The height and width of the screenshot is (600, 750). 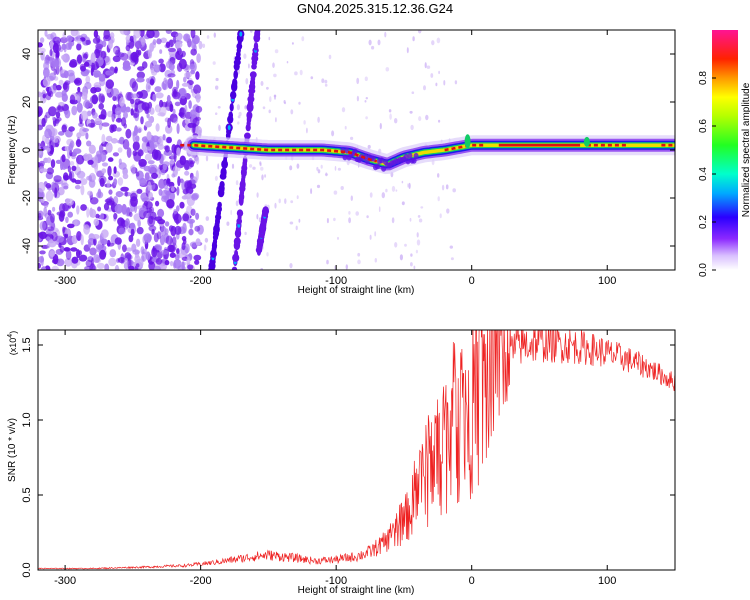 What do you see at coordinates (336, 281) in the screenshot?
I see `x-tick-label: -100` at bounding box center [336, 281].